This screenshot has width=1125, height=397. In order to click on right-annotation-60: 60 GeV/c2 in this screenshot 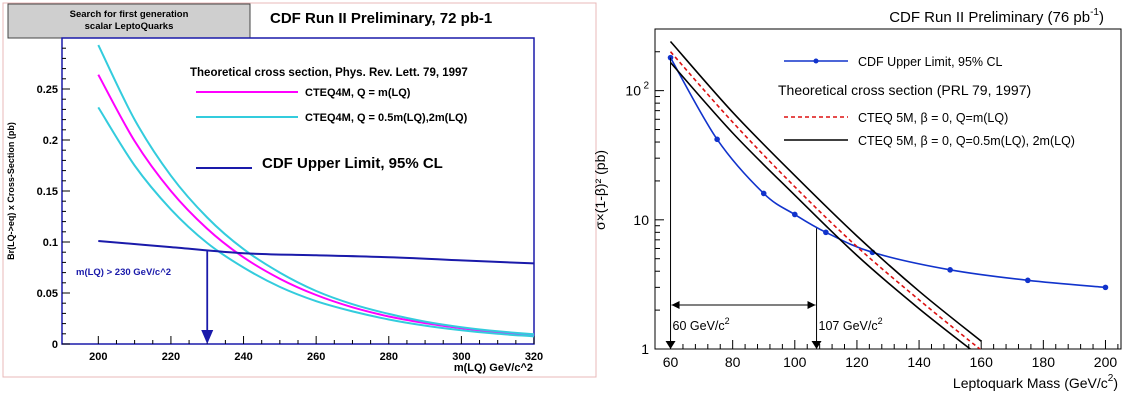, I will do `click(701, 324)`.